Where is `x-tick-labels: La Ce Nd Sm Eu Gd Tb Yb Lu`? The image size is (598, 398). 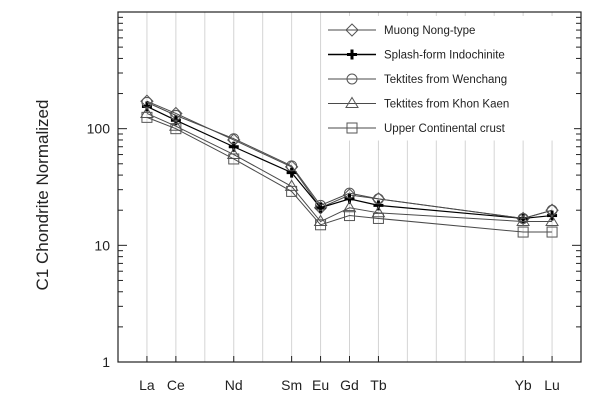 x-tick-labels: La Ce Nd Sm Eu Gd Tb Yb Lu is located at coordinates (349, 385).